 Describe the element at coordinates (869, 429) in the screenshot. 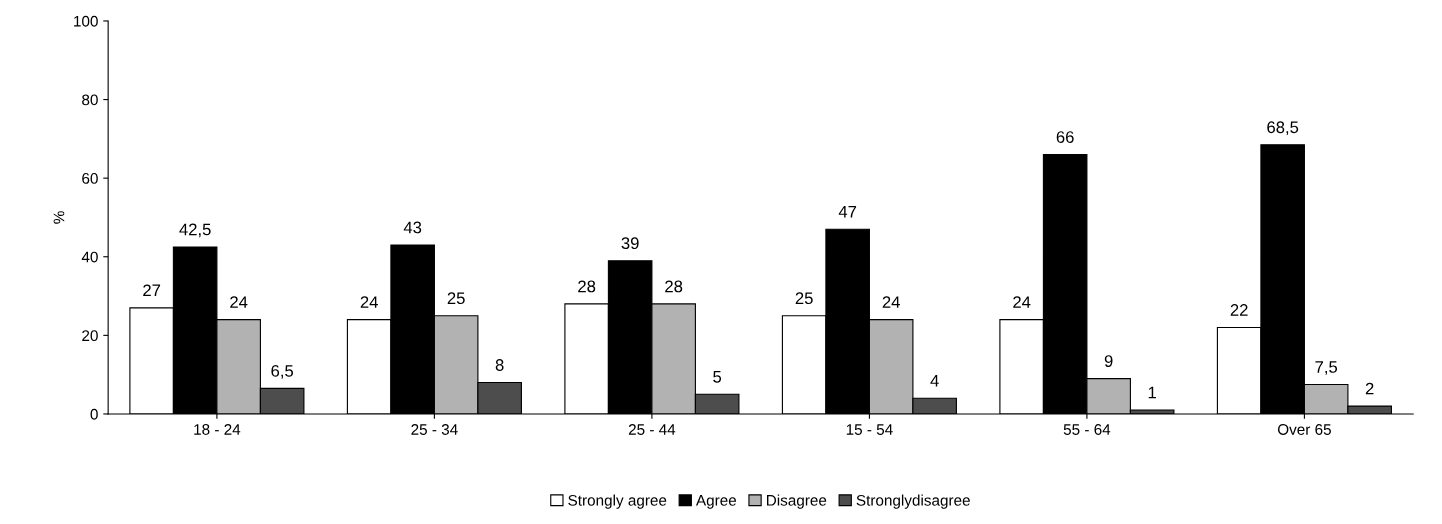

I see `x-tick-label: 15 - 54` at that location.